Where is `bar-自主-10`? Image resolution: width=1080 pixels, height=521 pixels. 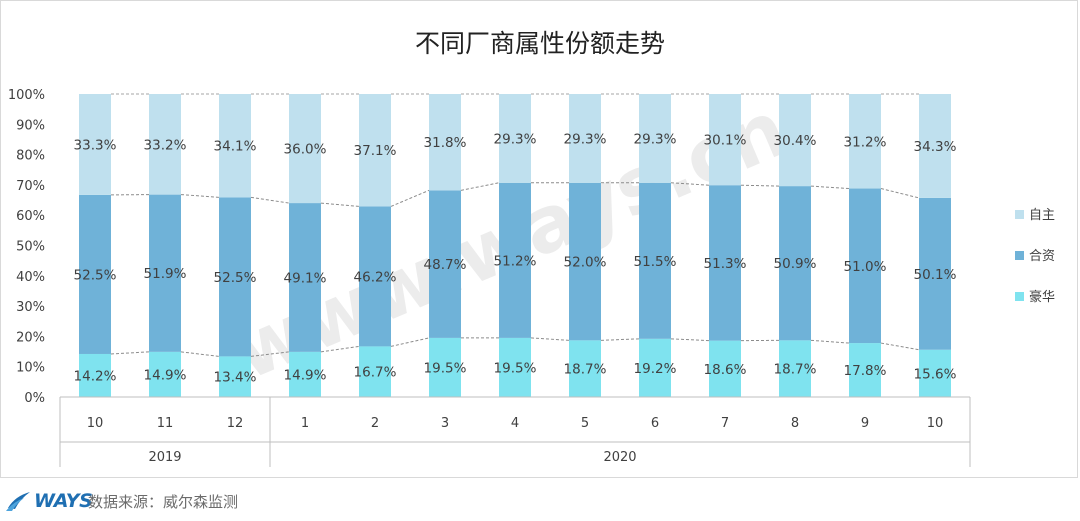
bar-自主-10 is located at coordinates (795, 140).